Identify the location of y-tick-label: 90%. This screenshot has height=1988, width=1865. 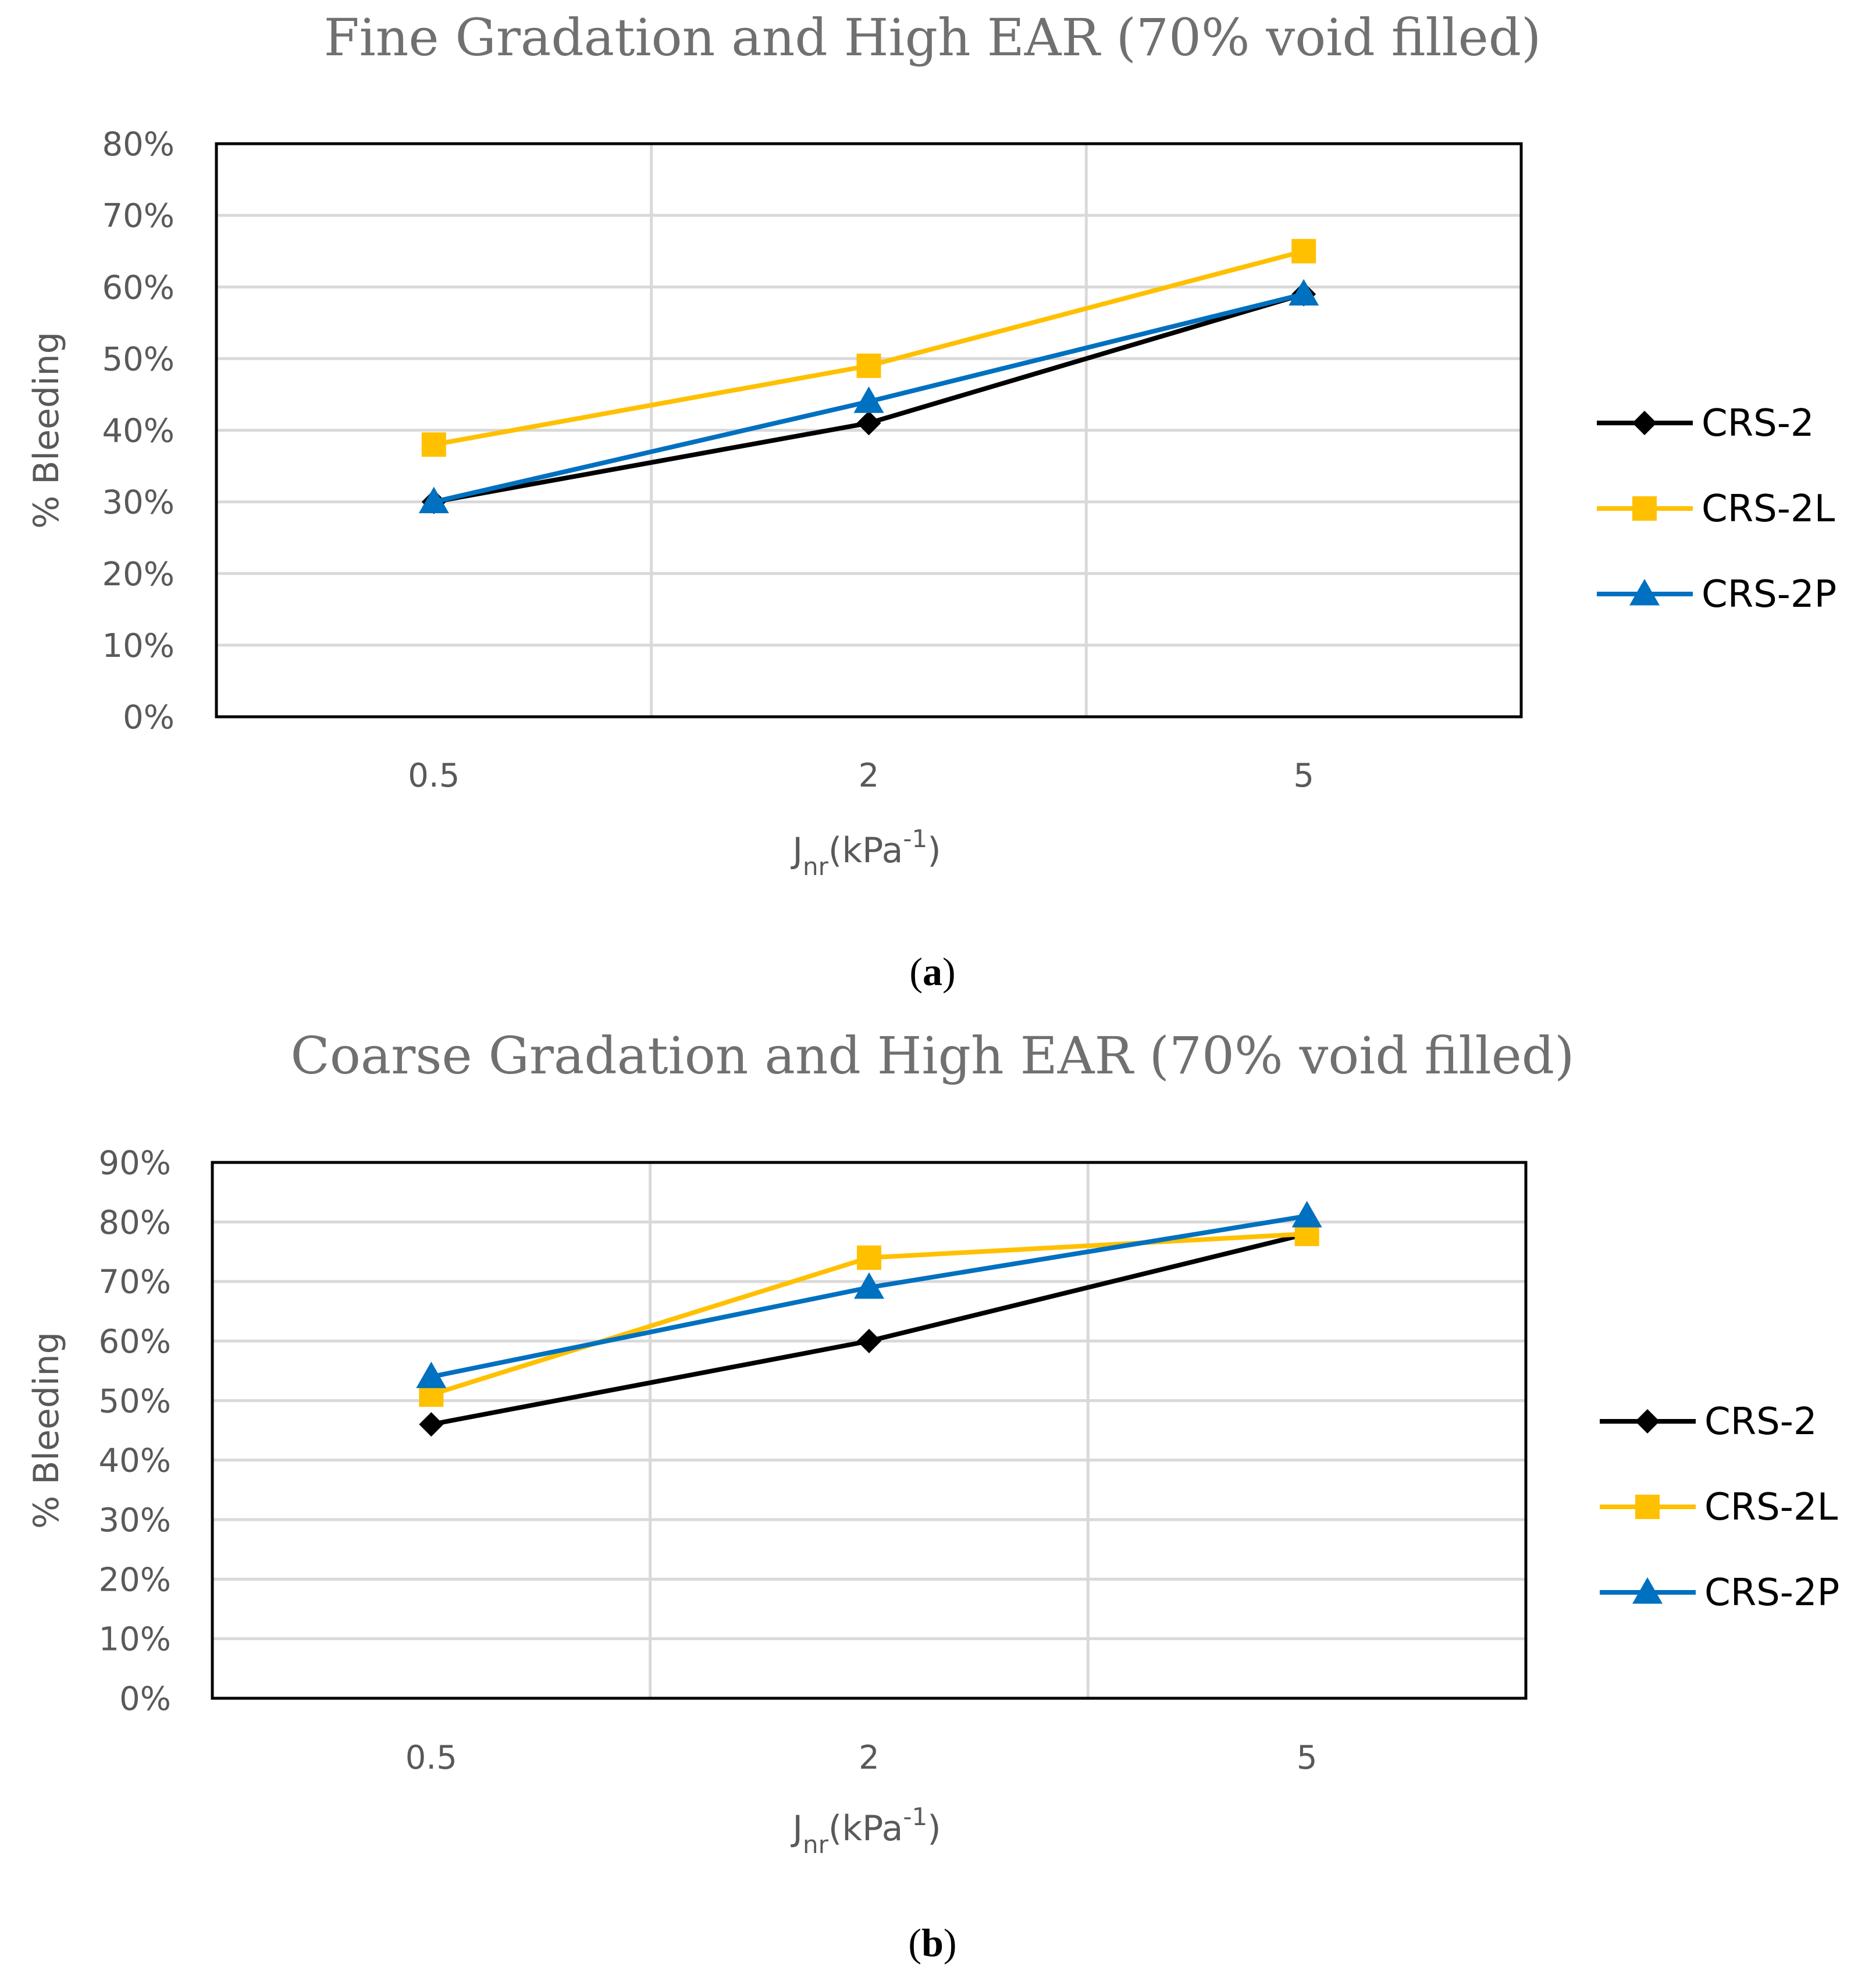
(135, 1163).